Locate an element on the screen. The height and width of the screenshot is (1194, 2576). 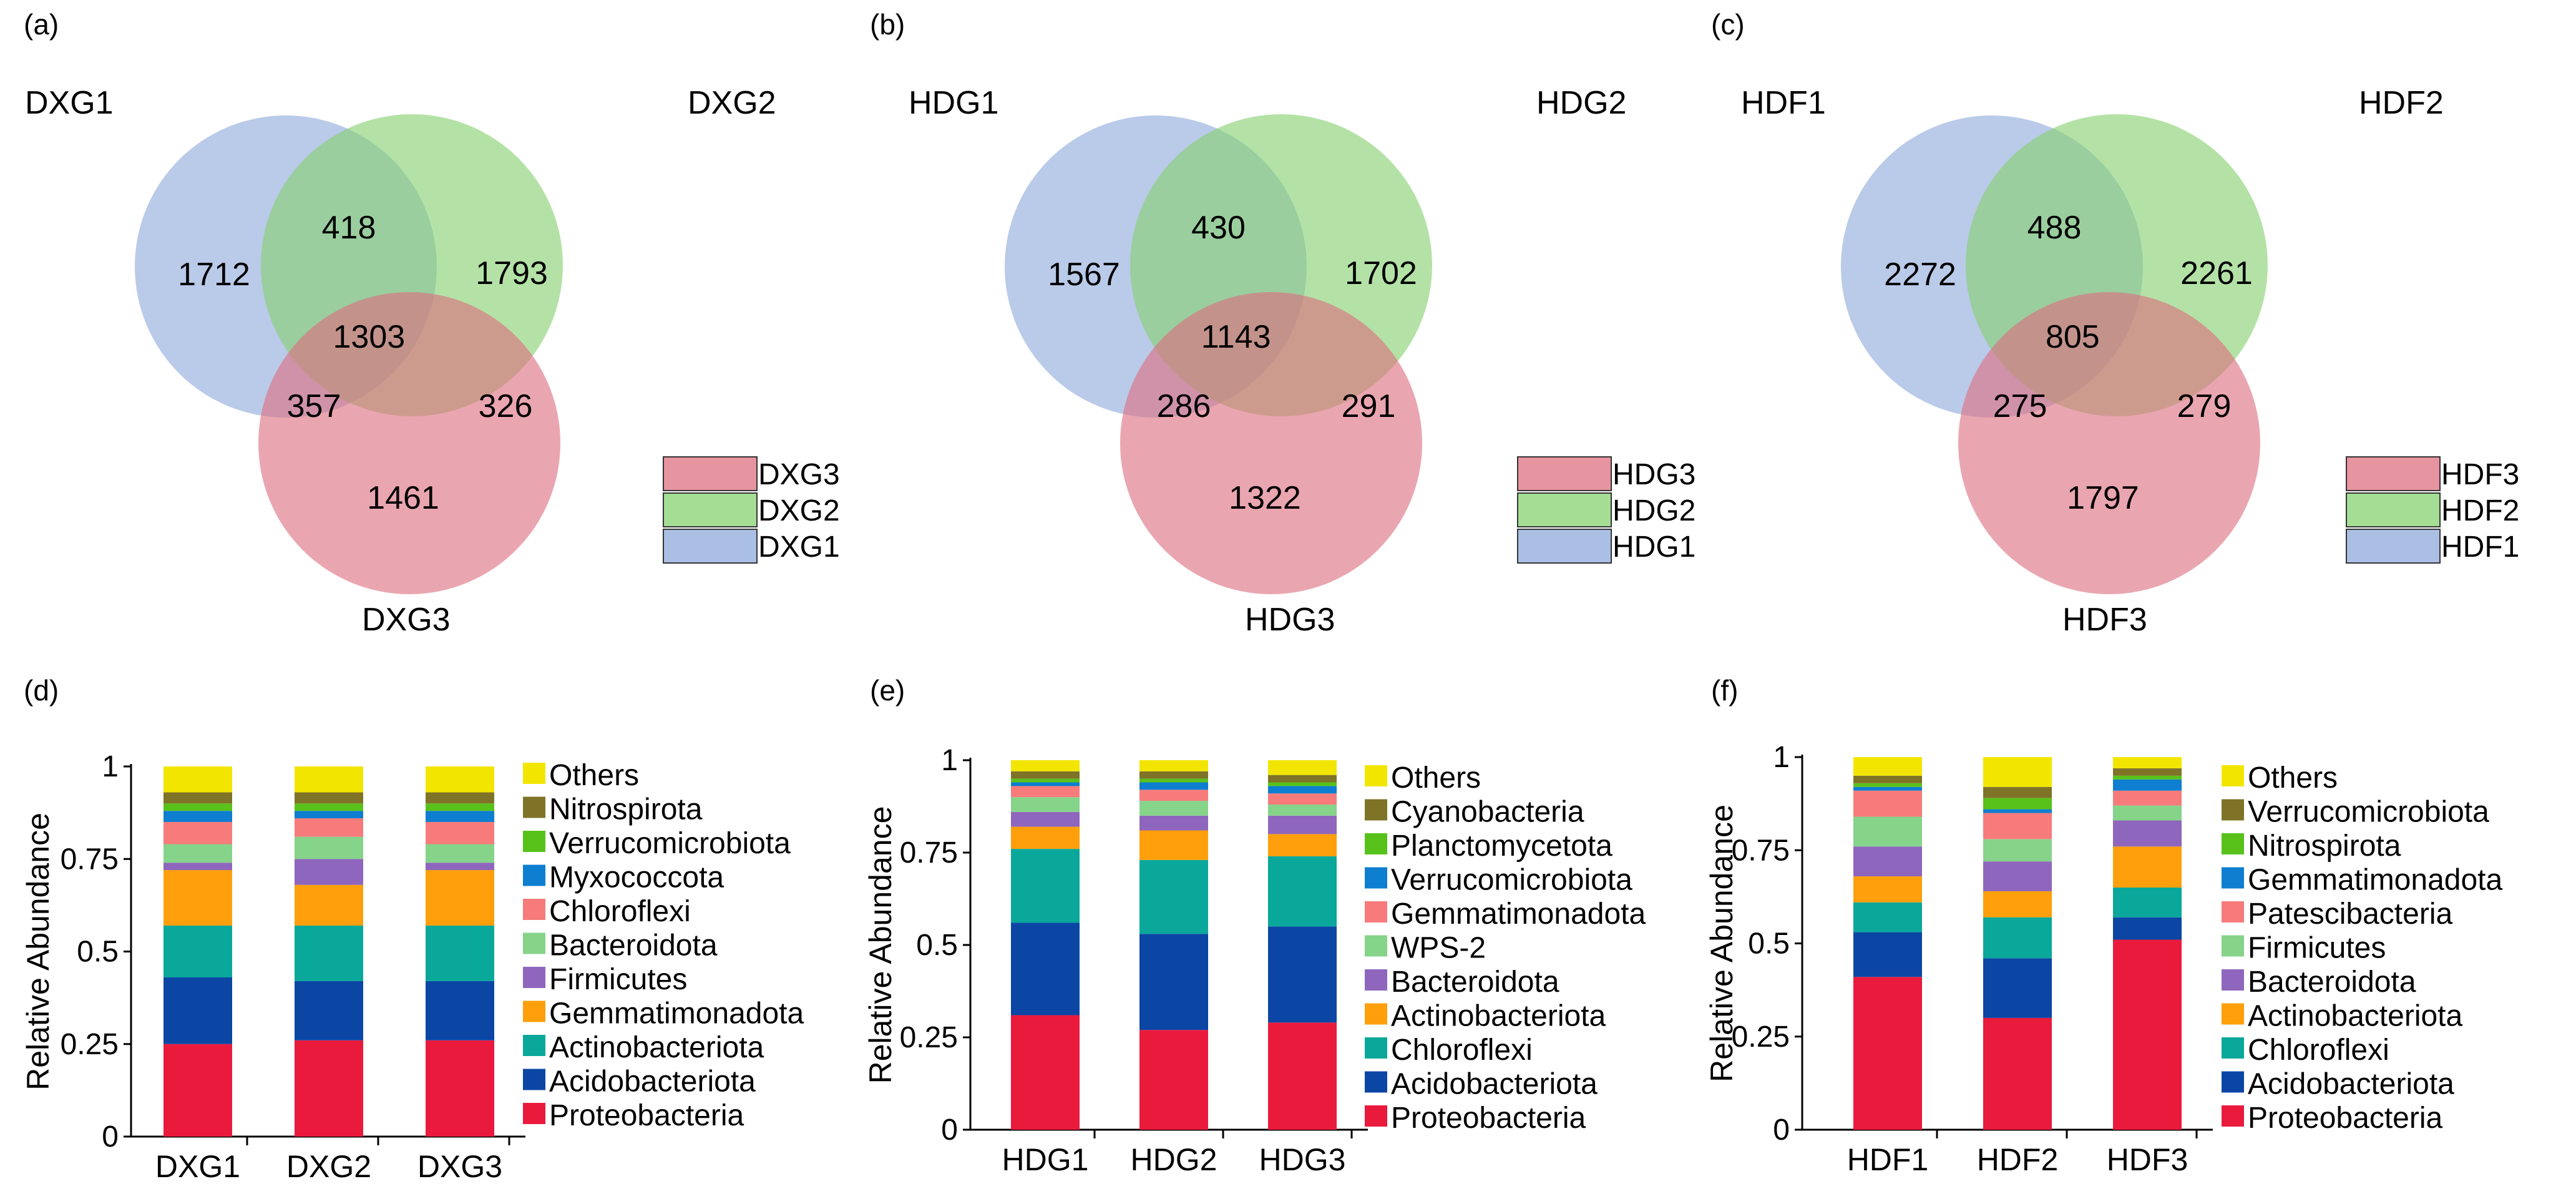
legend-label: WPS-2 is located at coordinates (1438, 948).